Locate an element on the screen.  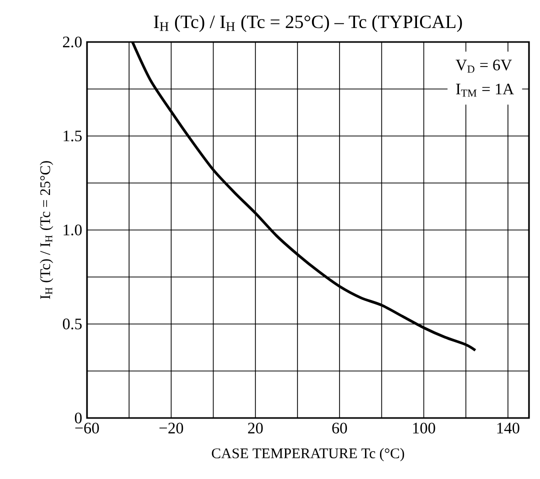
x-tick-label: −20 is located at coordinates (171, 428).